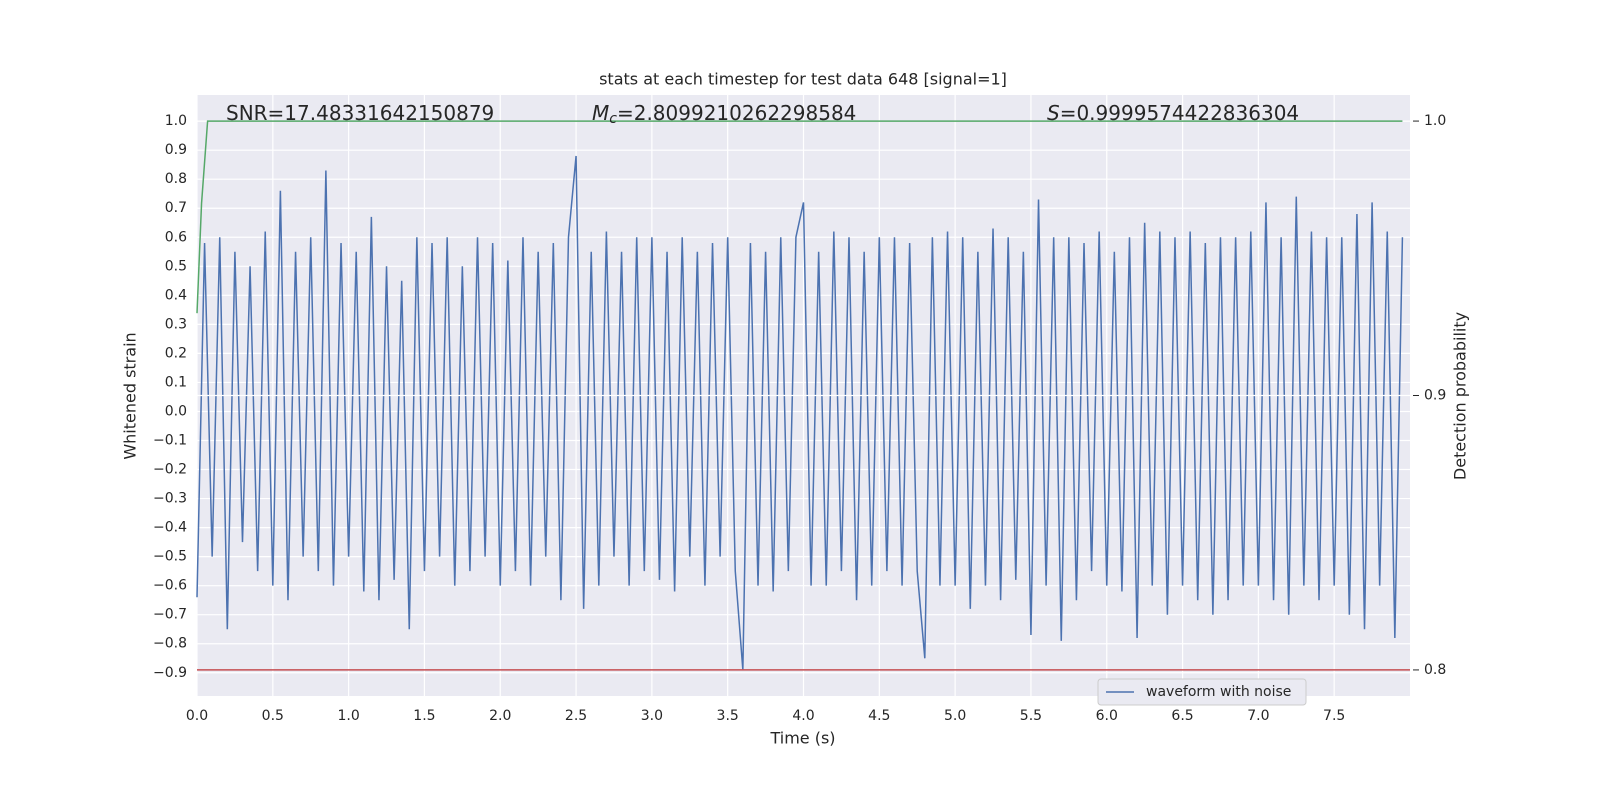  Describe the element at coordinates (130, 395) in the screenshot. I see `y-axis-label: Whitened strain` at that location.